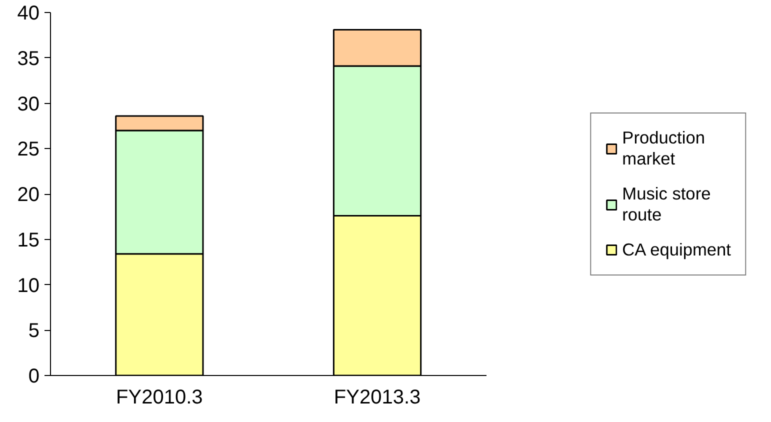 The width and height of the screenshot is (771, 422). What do you see at coordinates (377, 397) in the screenshot?
I see `x-tick-label: FY2013.3` at bounding box center [377, 397].